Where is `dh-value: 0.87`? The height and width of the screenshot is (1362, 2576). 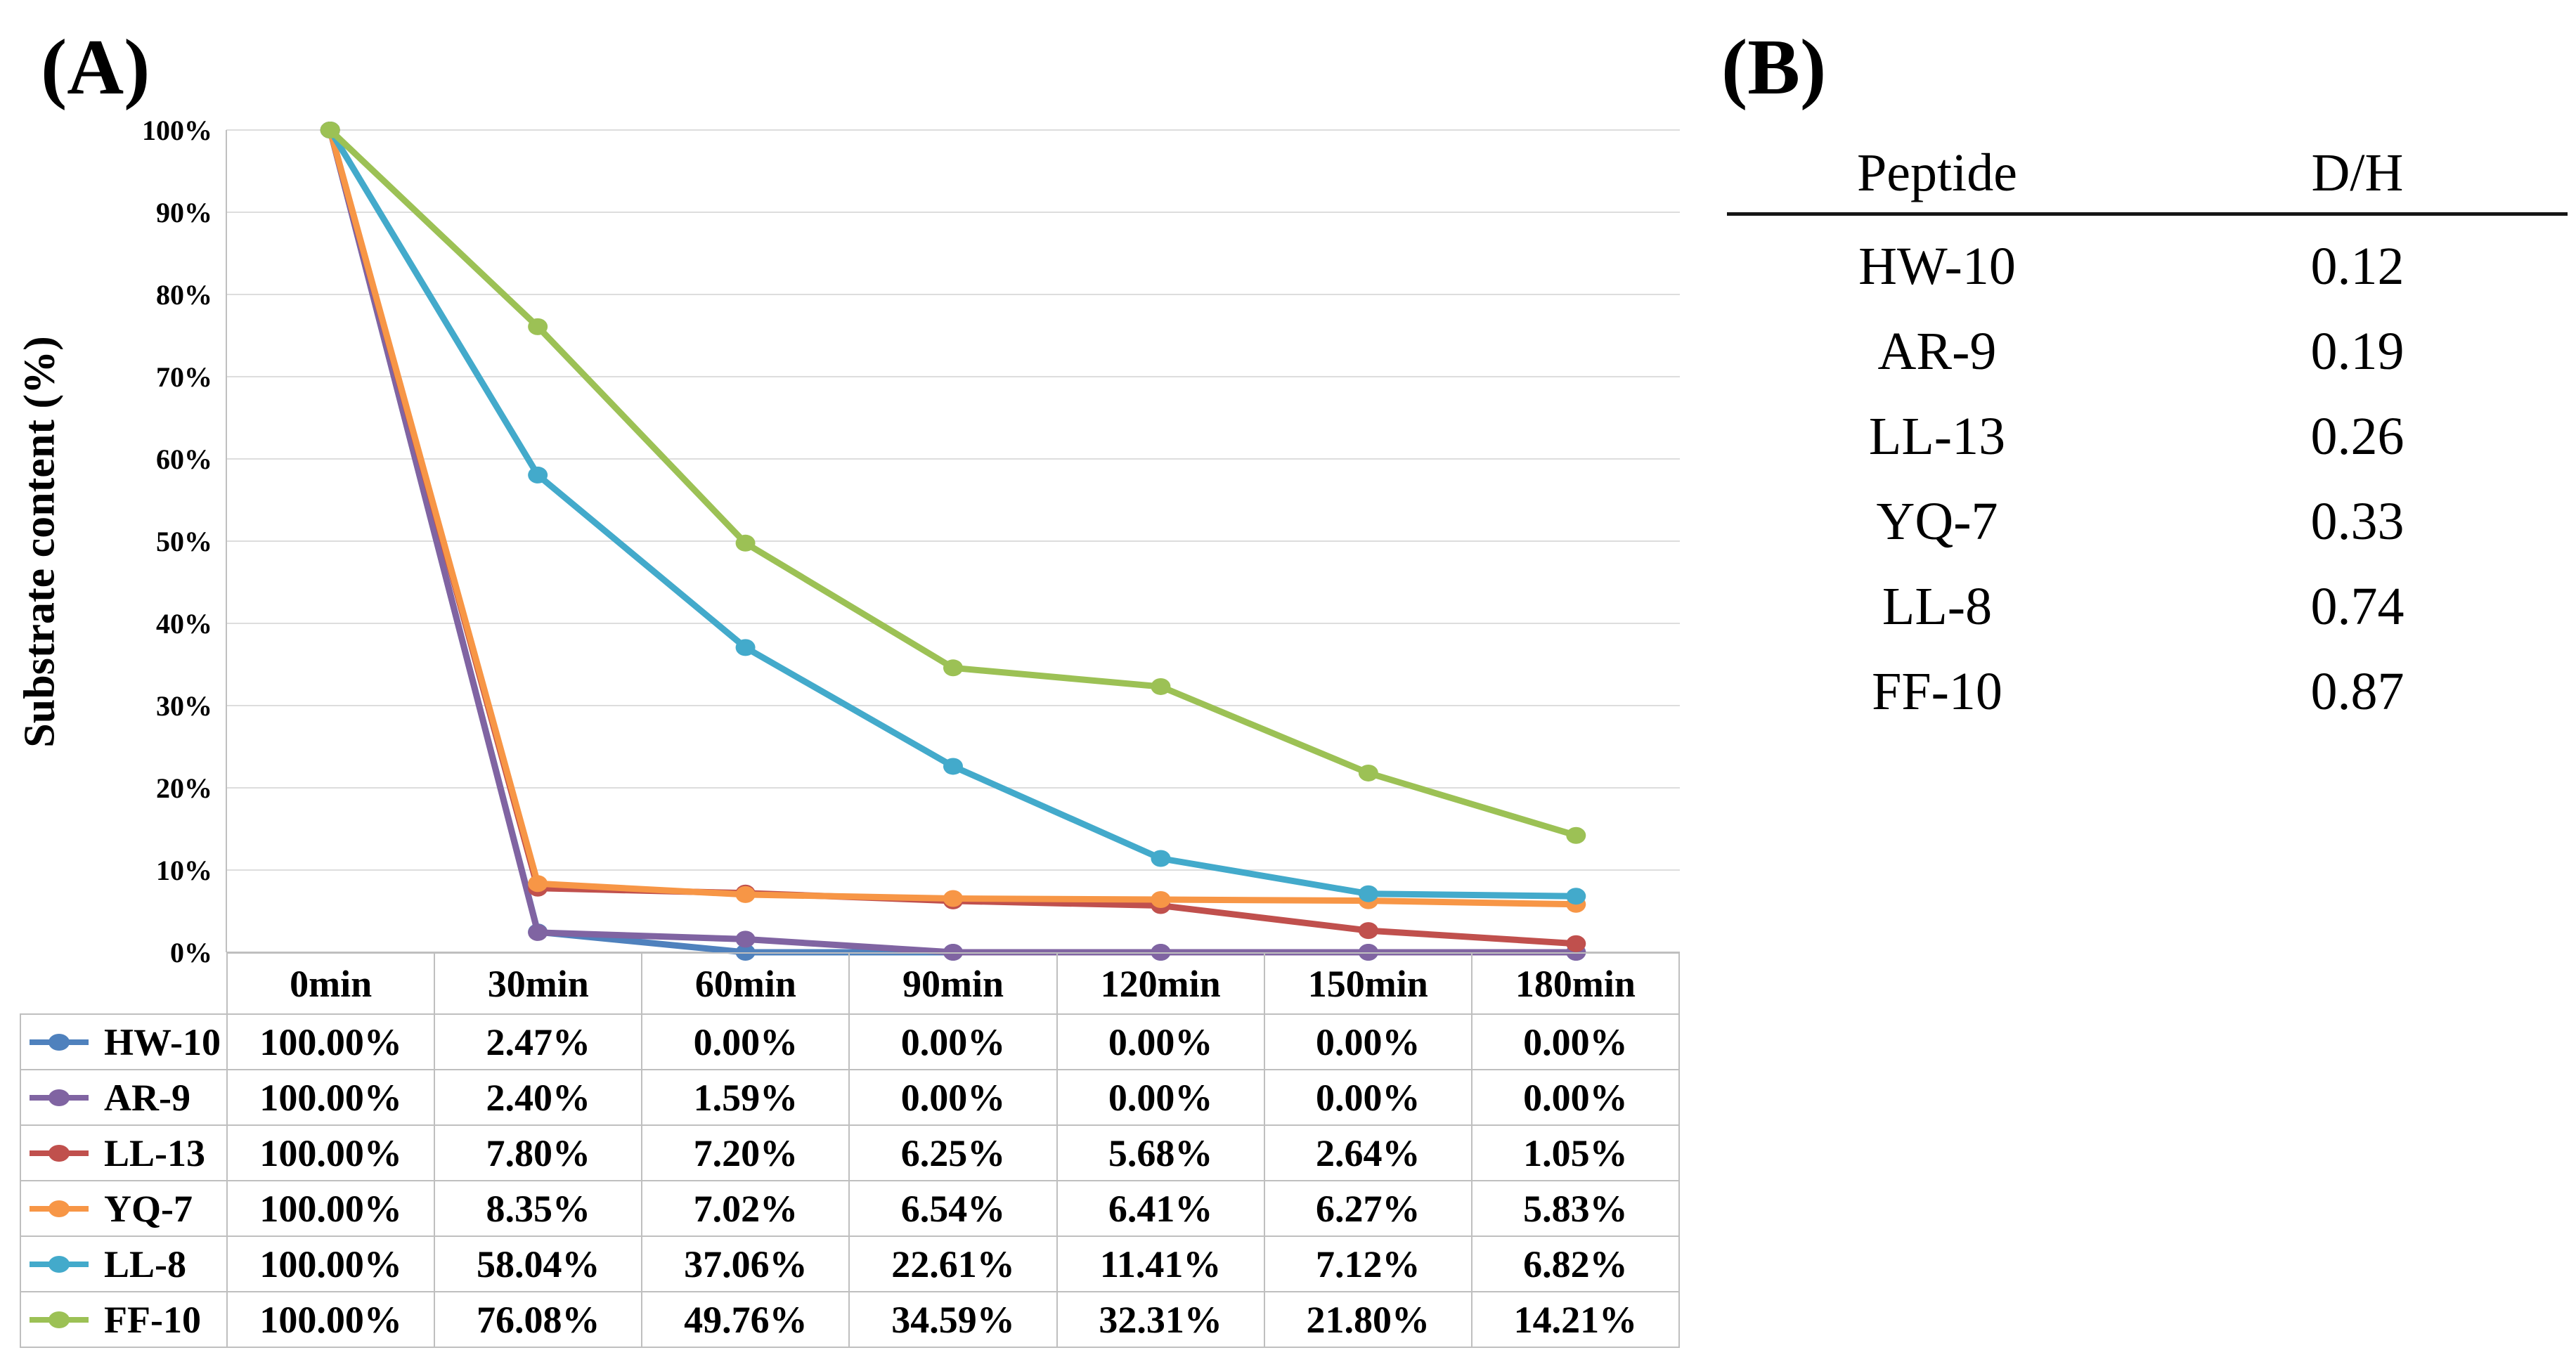 dh-value: 0.87 is located at coordinates (2357, 691).